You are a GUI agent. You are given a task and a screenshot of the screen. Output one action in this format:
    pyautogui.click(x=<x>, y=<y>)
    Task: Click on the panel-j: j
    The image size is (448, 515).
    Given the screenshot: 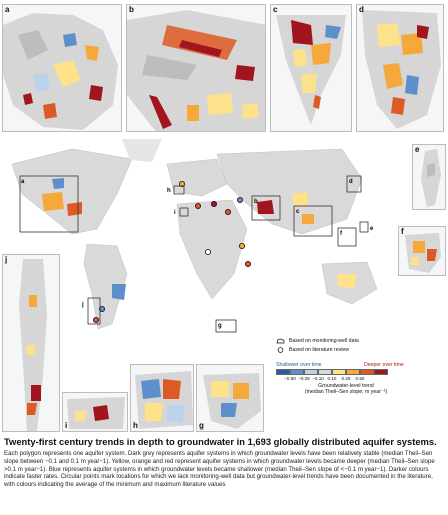 What is the action you would take?
    pyautogui.click(x=31, y=343)
    